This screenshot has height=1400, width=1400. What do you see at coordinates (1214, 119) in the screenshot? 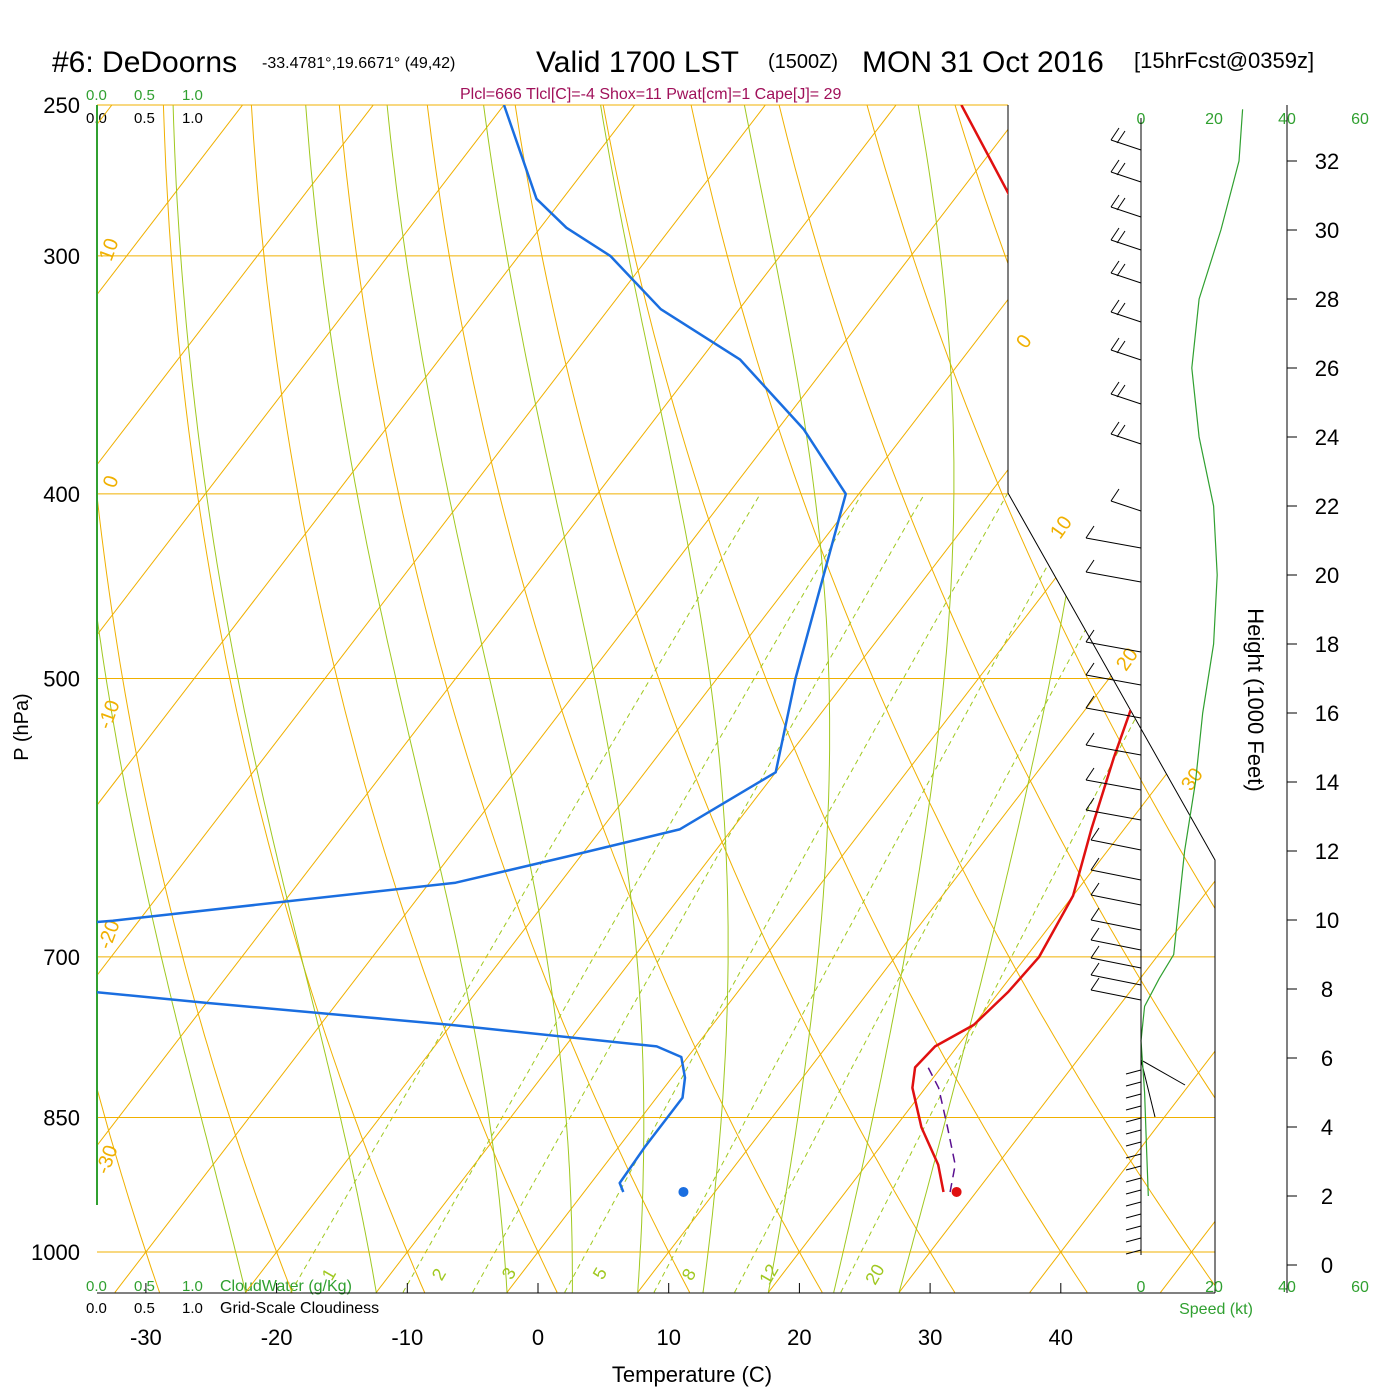
I see `speed-tick-top: 20` at bounding box center [1214, 119].